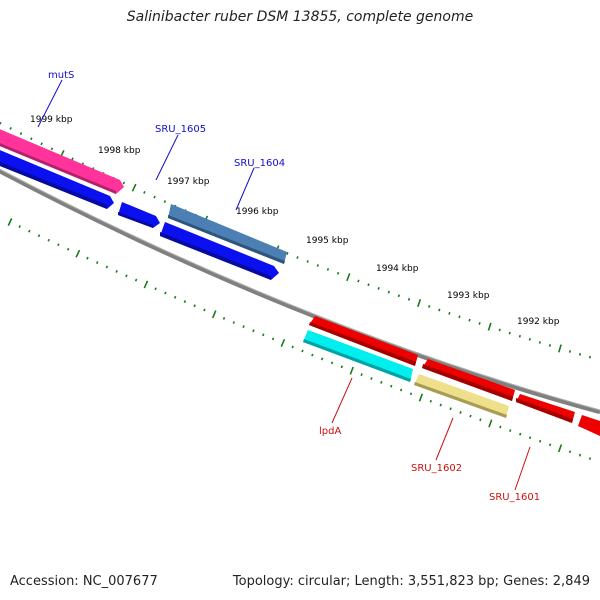 This screenshot has width=600, height=600. What do you see at coordinates (514, 497) in the screenshot?
I see `label-SRU-1601: SRU_1601` at bounding box center [514, 497].